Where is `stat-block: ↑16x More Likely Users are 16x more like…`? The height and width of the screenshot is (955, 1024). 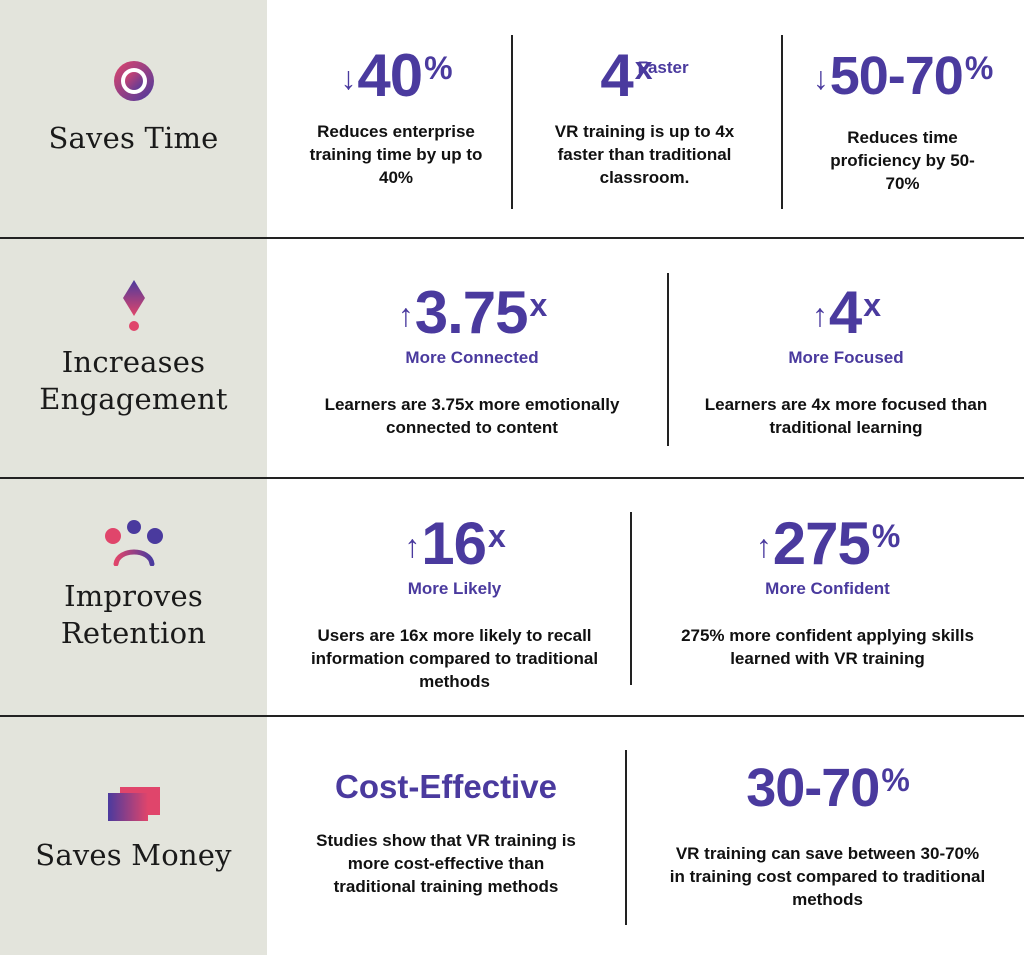
stat-block: ↑16x More Likely Users are 16x more like… is located at coordinates (454, 603).